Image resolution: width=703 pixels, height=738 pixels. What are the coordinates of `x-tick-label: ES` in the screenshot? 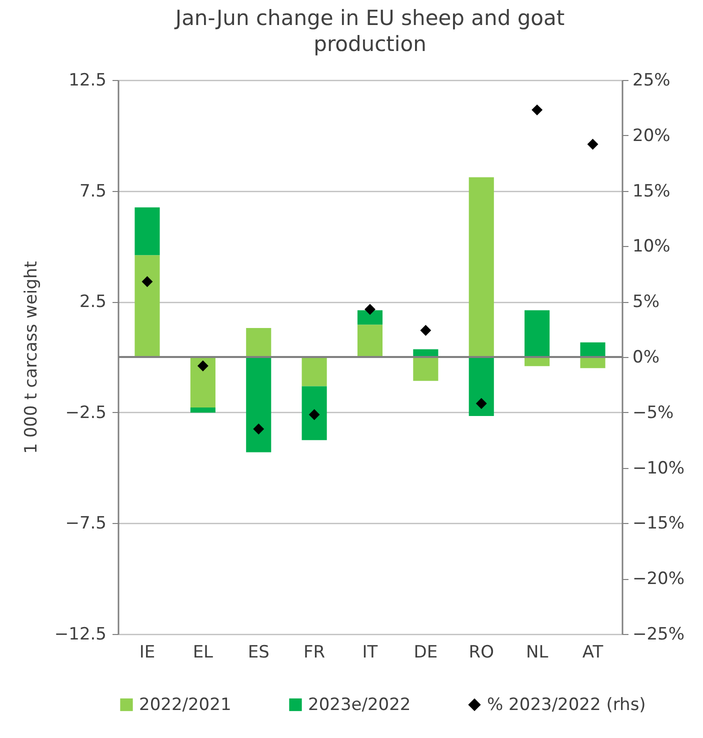 It's located at (259, 652).